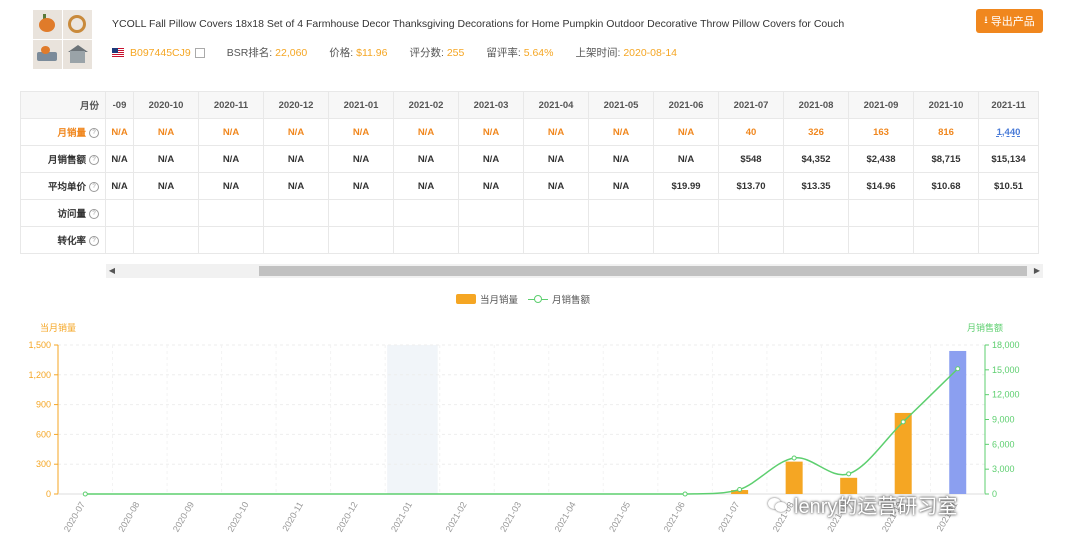 This screenshot has width=1080, height=554. Describe the element at coordinates (985, 328) in the screenshot. I see `right-axis-title: 月销售额` at that location.